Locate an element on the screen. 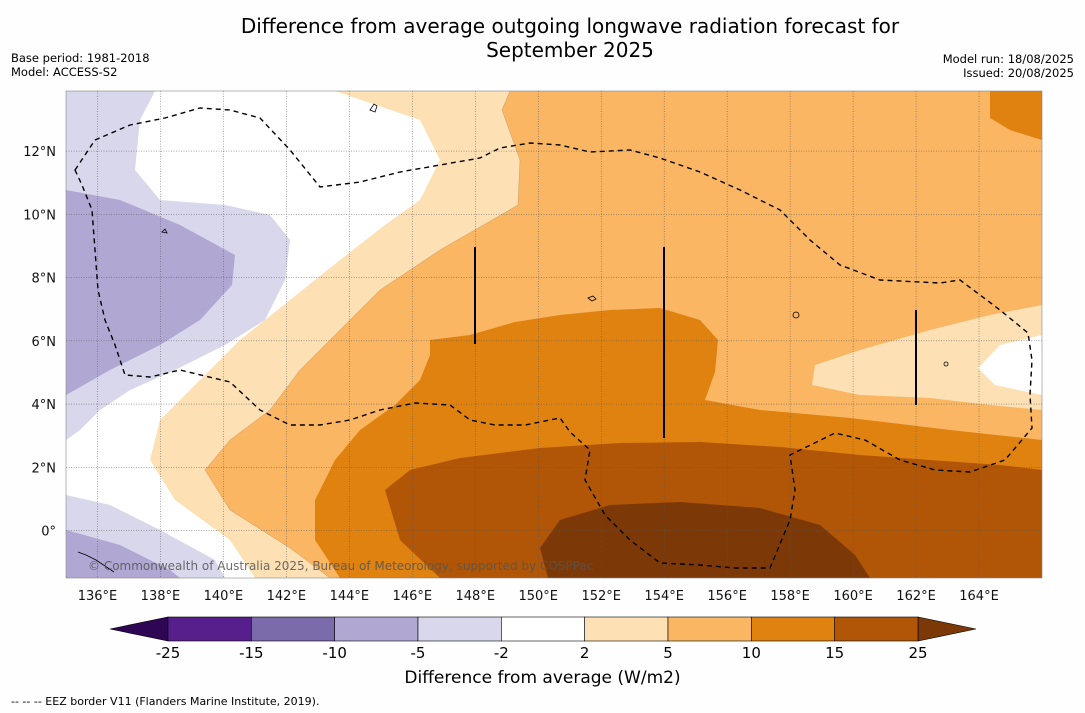 Image resolution: width=1085 pixels, height=713 pixels. model-name: Model: ACCESS-S2 is located at coordinates (64, 72).